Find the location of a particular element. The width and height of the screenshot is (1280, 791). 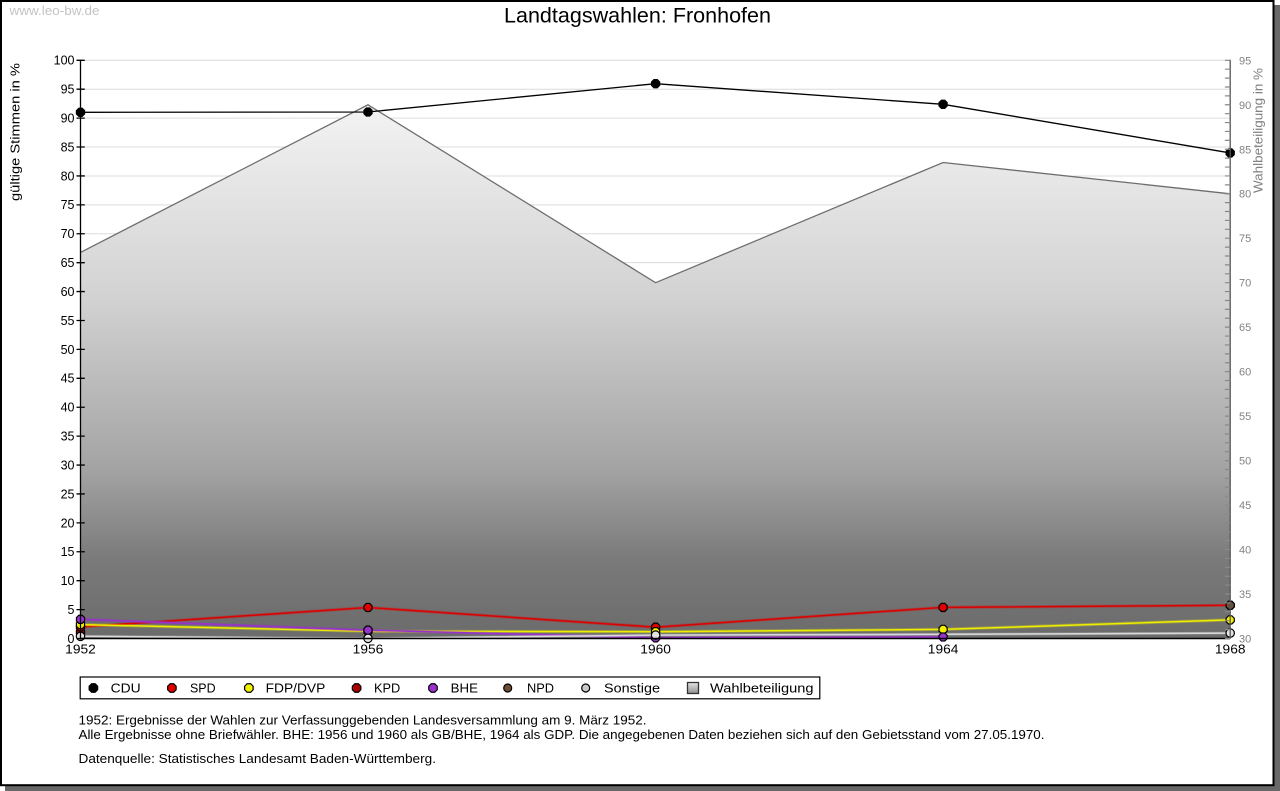

svg-text: www.leo-bw.de is located at coordinates (53, 11).